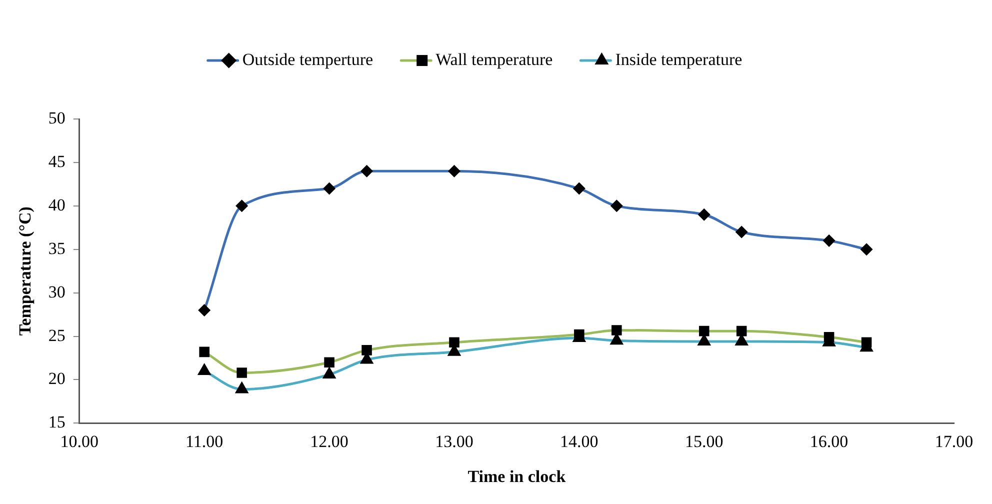 Image resolution: width=992 pixels, height=504 pixels. I want to click on y-axis-title: Temperature (°C), so click(25, 271).